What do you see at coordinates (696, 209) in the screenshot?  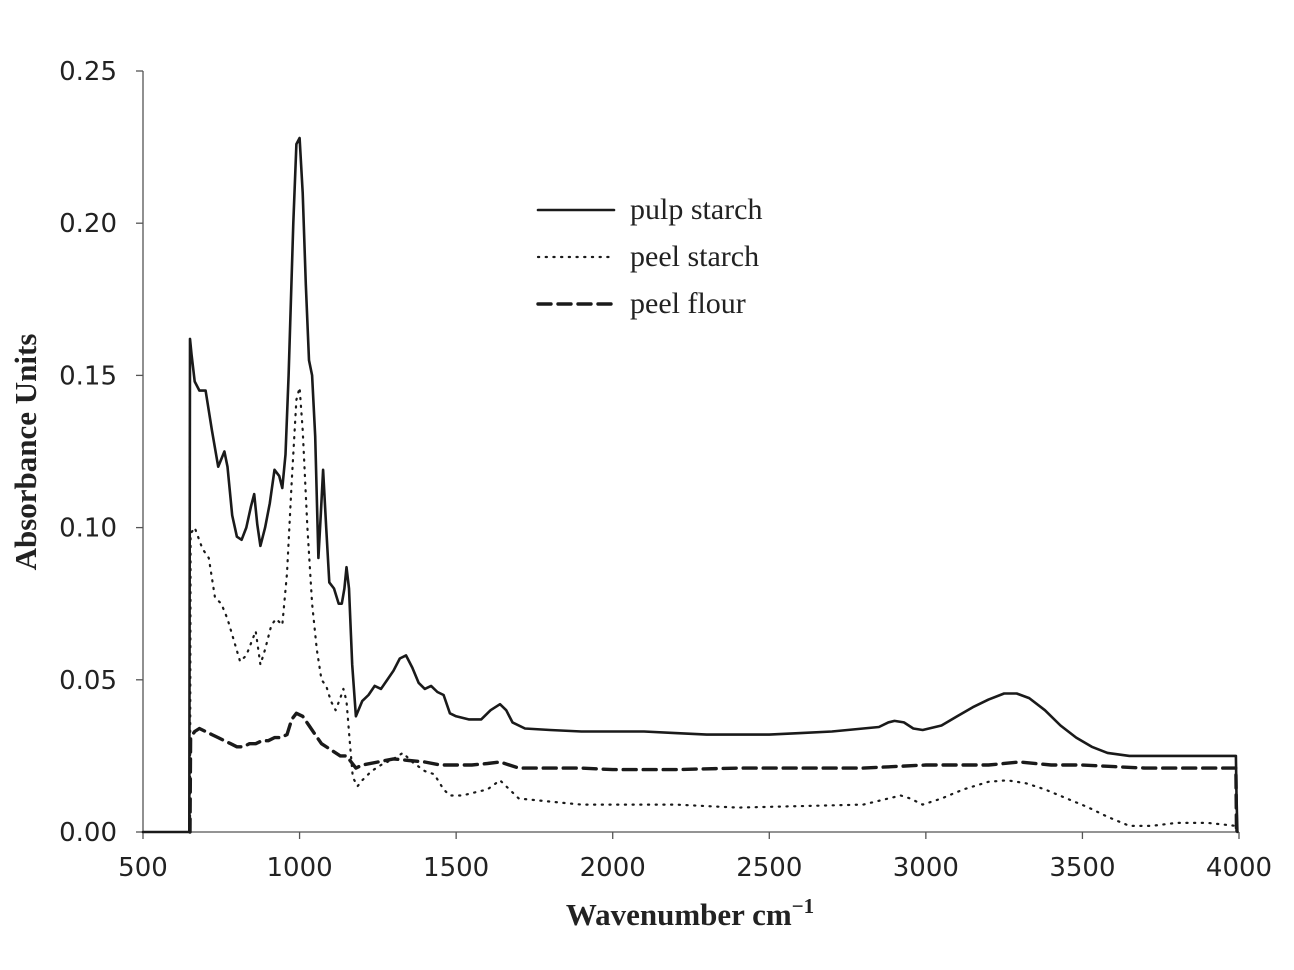 I see `legend-label-pulp-starch: pulp starch` at bounding box center [696, 209].